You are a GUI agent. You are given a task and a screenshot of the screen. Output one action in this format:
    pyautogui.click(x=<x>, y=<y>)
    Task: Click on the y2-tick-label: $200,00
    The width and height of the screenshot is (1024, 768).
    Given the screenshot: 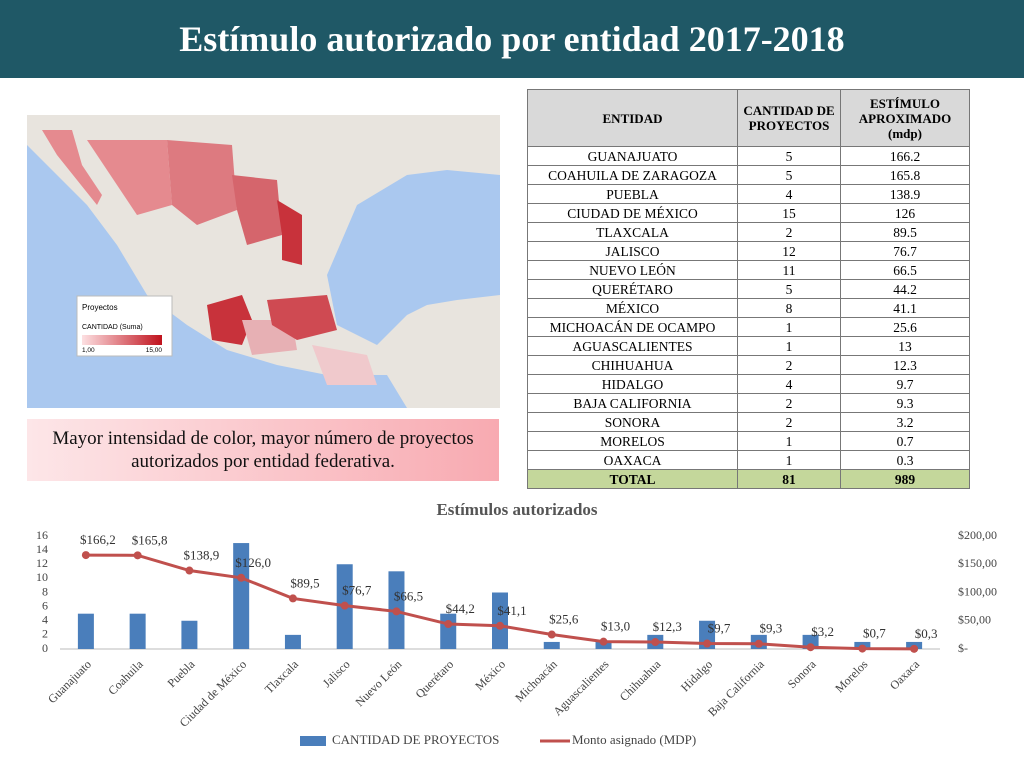 What is the action you would take?
    pyautogui.click(x=977, y=535)
    